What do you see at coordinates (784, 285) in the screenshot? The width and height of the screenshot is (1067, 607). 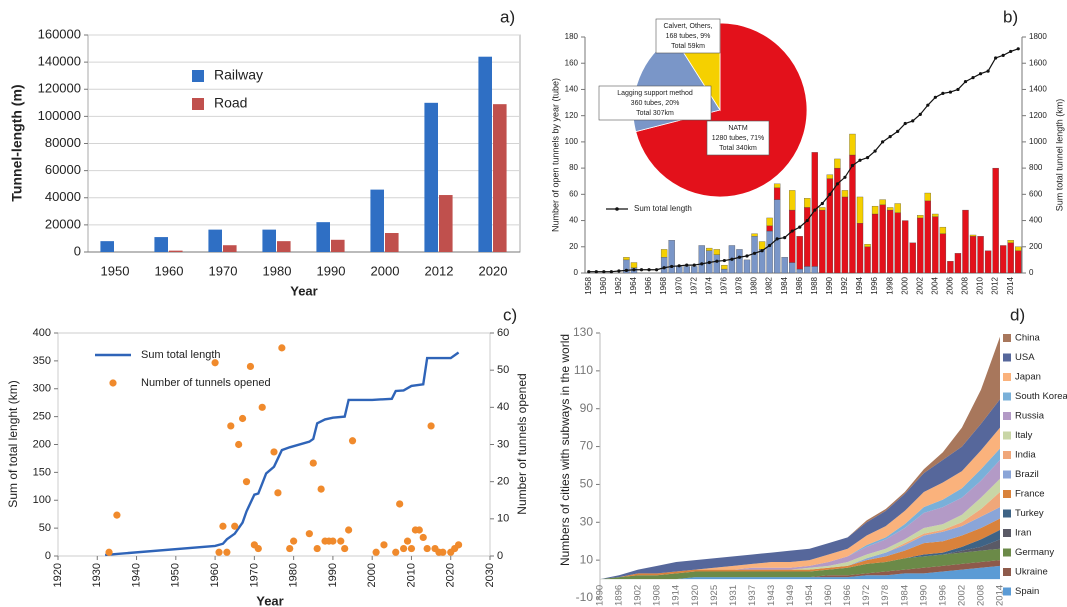 I see `x-tick-label: 1984` at bounding box center [784, 285].